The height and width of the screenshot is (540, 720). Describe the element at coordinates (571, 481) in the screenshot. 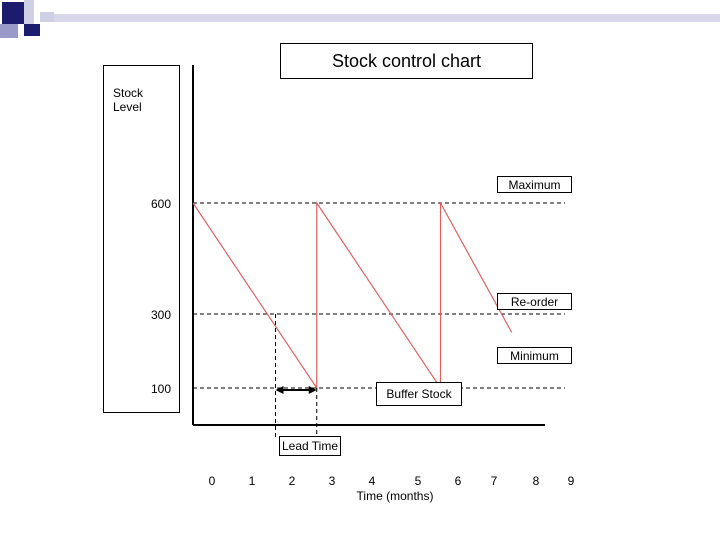

I see `x-tick-label: 9` at that location.